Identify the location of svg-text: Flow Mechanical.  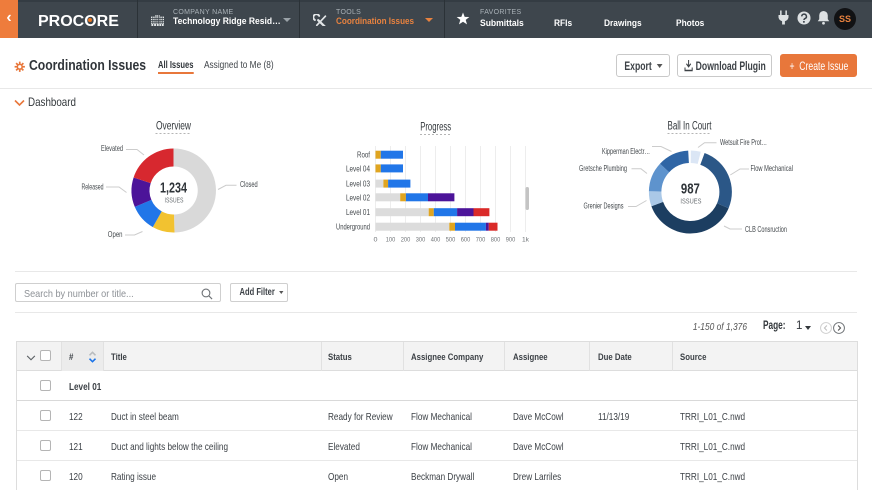
(772, 168).